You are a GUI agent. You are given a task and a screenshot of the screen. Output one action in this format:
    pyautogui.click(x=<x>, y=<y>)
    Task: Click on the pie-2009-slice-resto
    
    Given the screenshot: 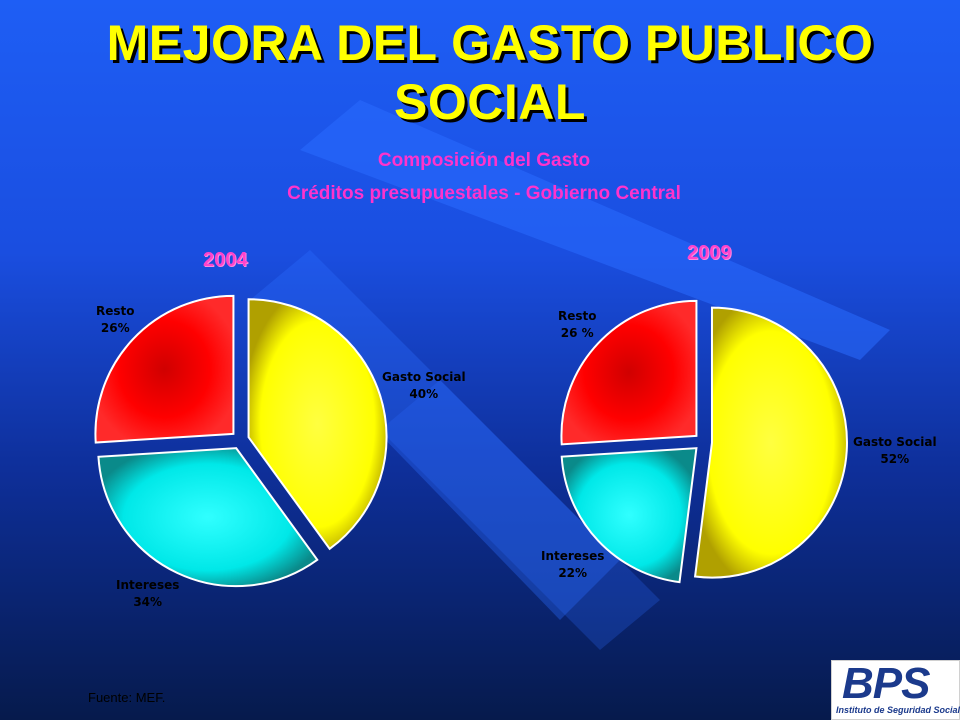 What is the action you would take?
    pyautogui.click(x=629, y=372)
    